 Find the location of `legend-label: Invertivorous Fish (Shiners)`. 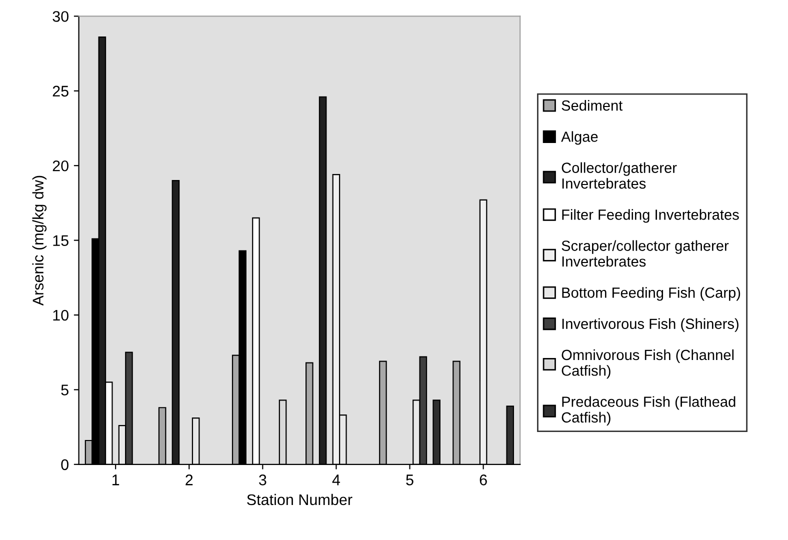

legend-label: Invertivorous Fish (Shiners) is located at coordinates (650, 325).